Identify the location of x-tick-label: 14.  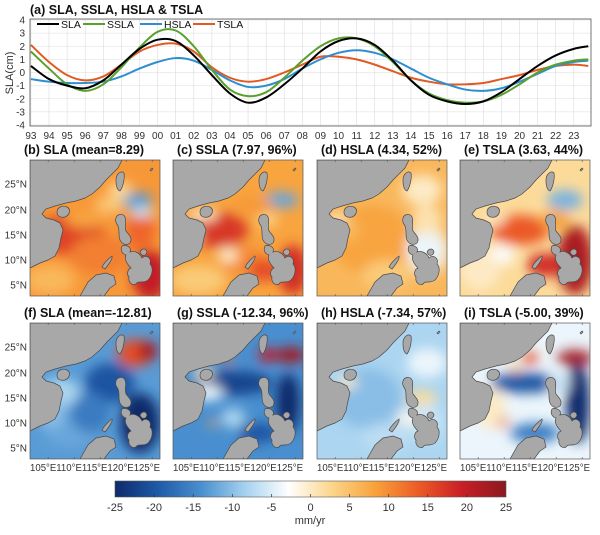
(411, 136).